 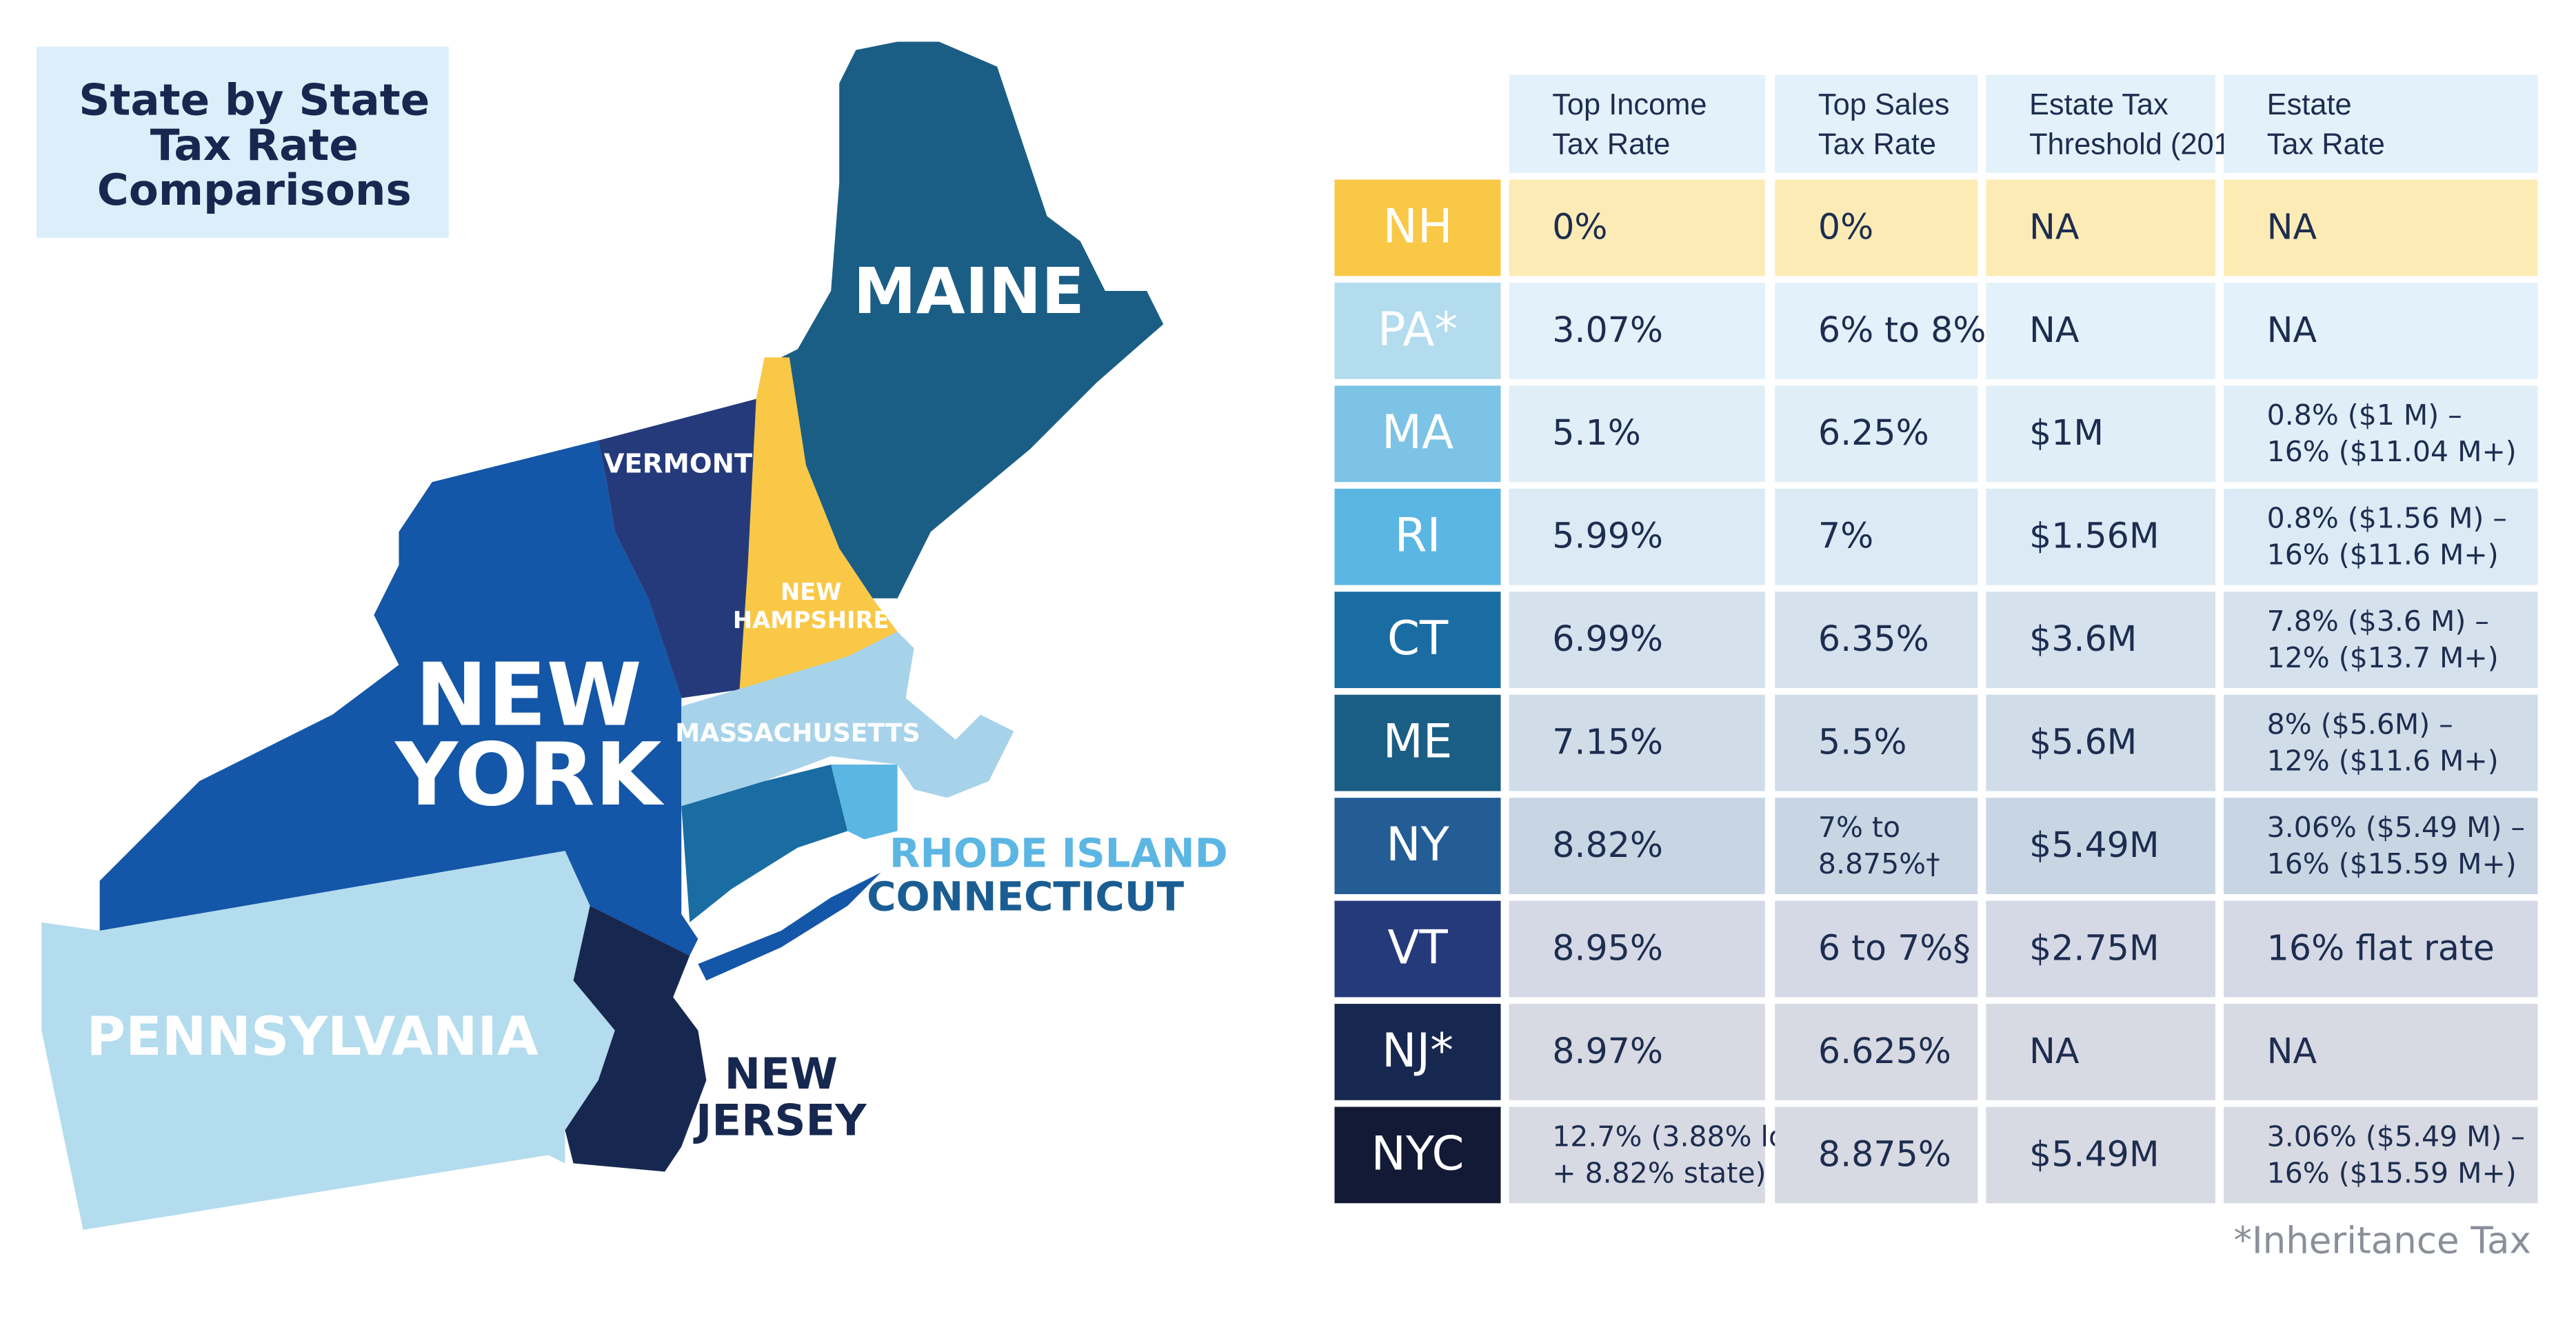 I want to click on cell-text: 12% ($11.6 M+), so click(x=2383, y=761).